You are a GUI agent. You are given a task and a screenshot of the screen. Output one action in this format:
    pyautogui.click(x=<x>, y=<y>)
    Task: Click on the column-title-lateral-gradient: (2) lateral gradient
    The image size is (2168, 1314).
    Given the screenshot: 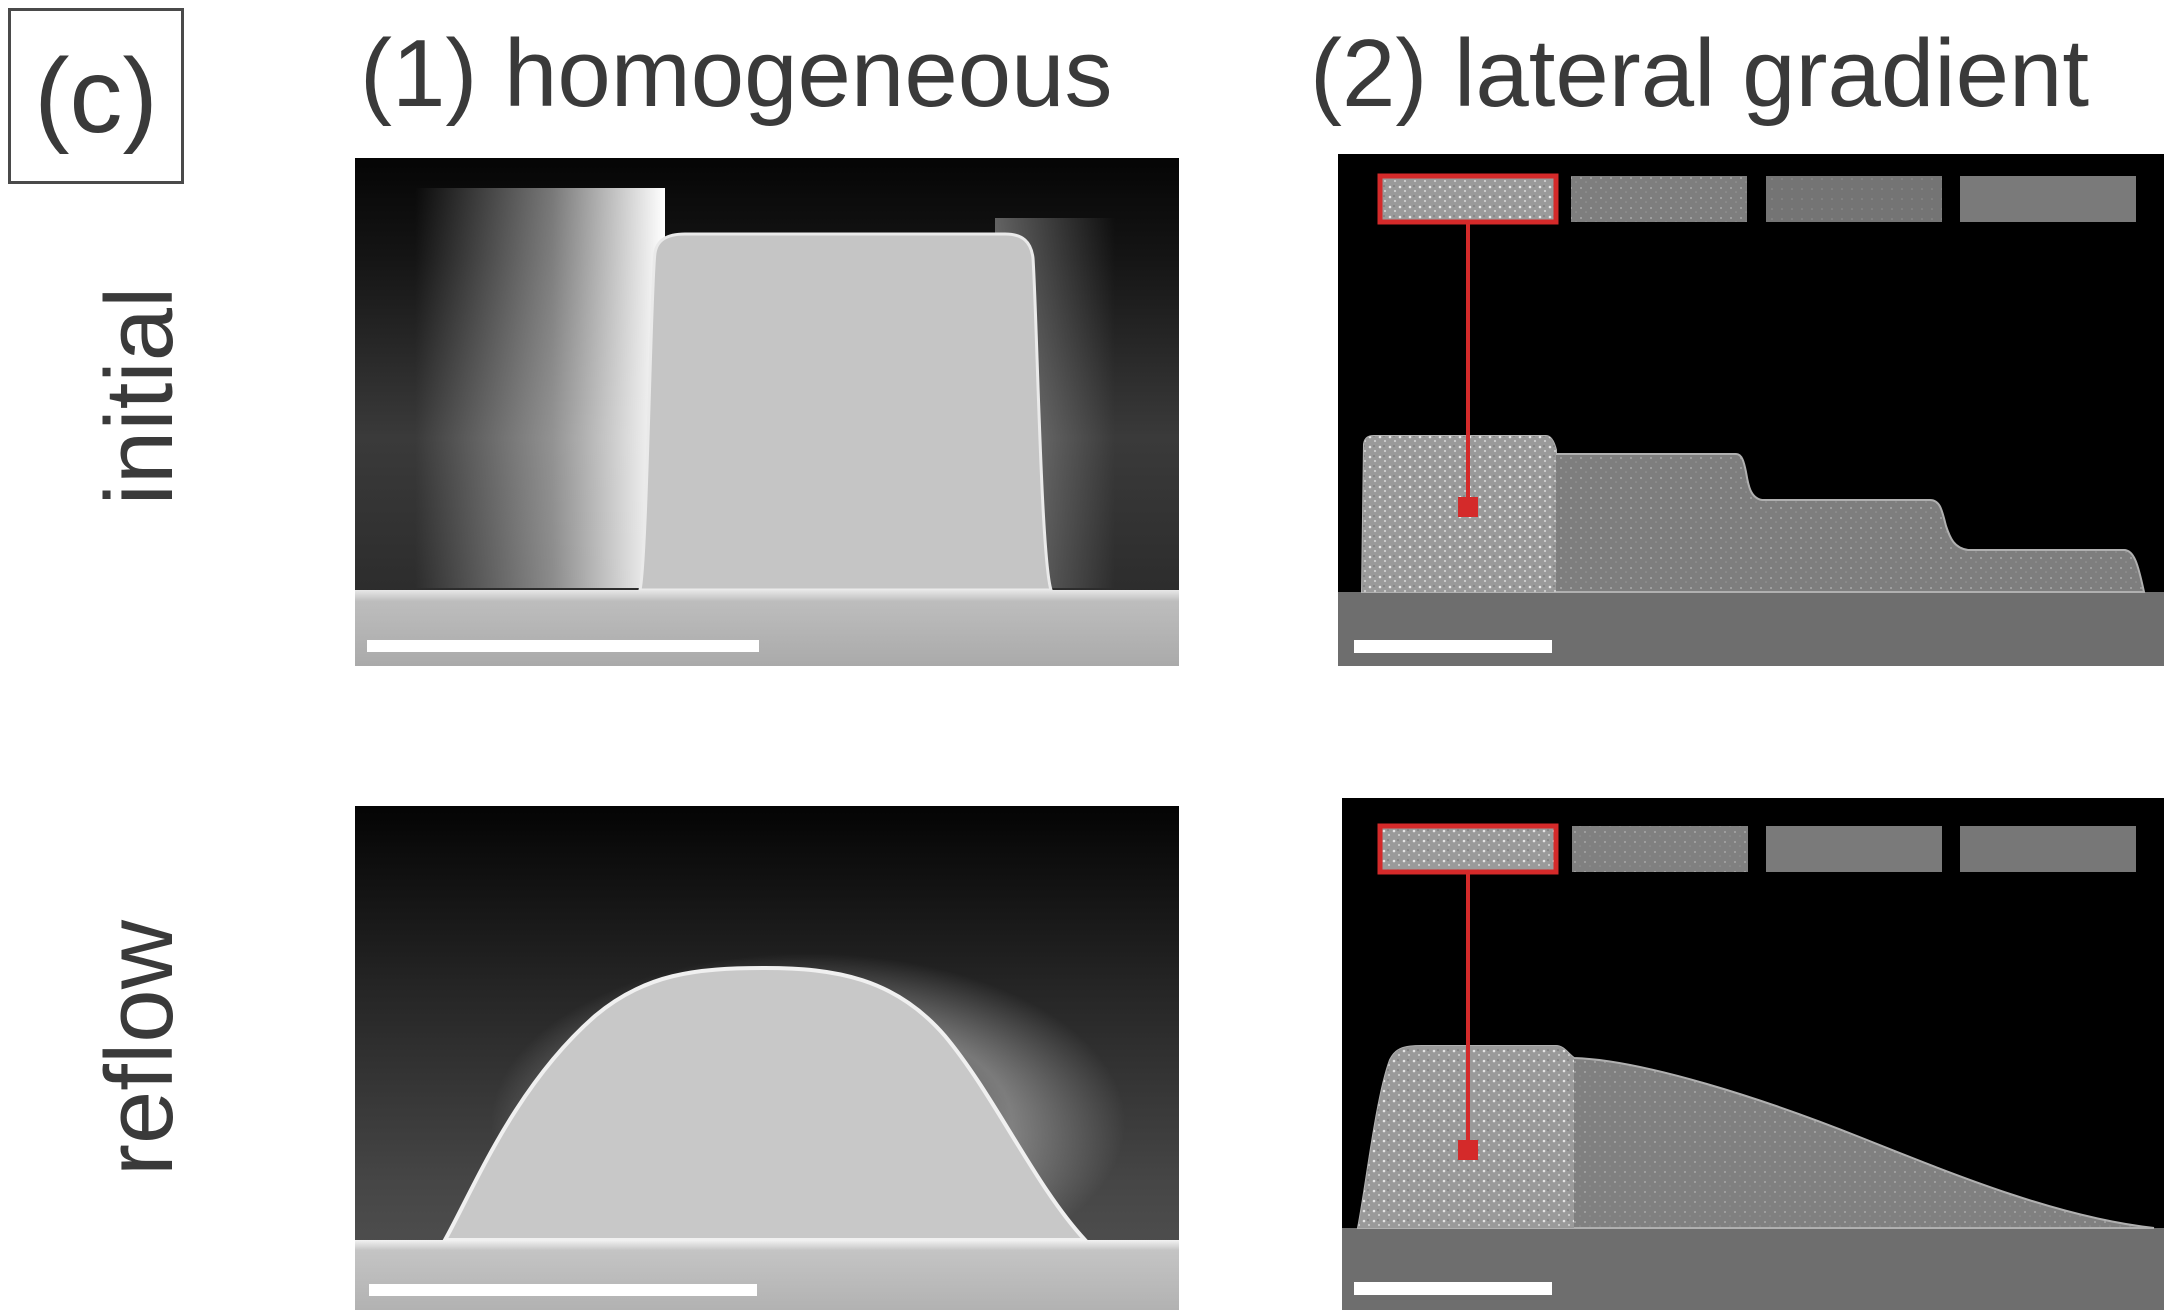 What is the action you would take?
    pyautogui.click(x=1700, y=73)
    